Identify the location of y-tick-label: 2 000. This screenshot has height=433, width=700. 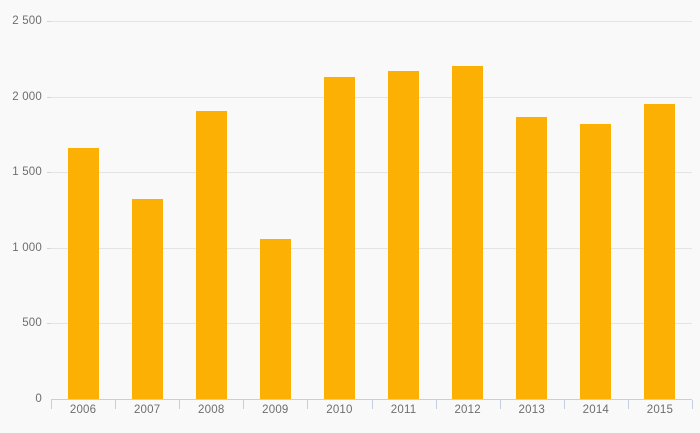
(27, 96).